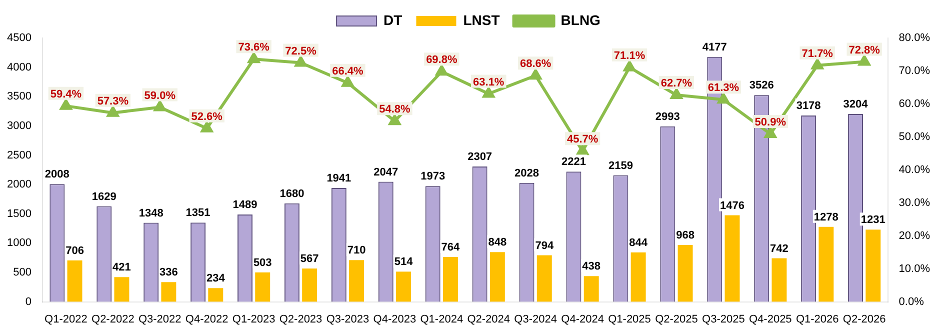 The height and width of the screenshot is (331, 937). What do you see at coordinates (914, 236) in the screenshot?
I see `y2-tick-label: 20.0%` at bounding box center [914, 236].